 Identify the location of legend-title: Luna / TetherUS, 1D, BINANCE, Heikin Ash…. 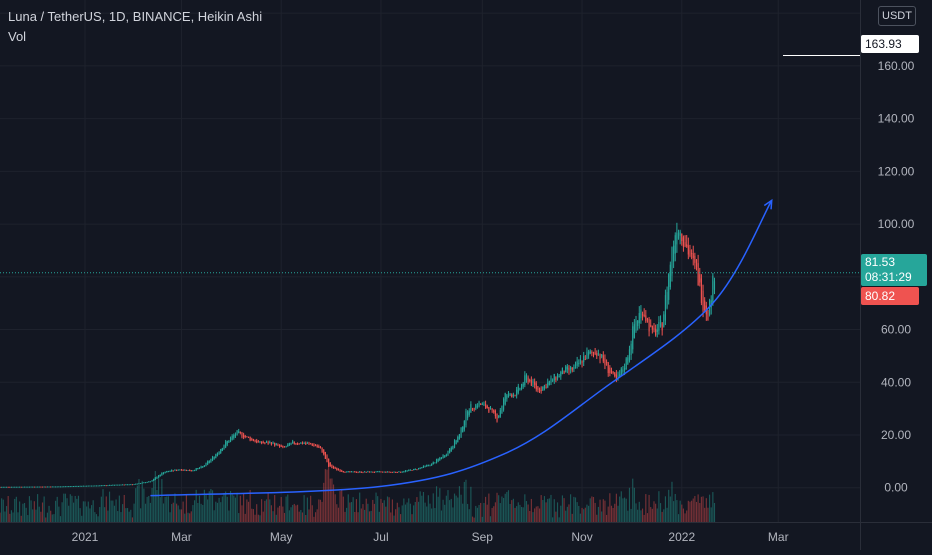
(135, 16).